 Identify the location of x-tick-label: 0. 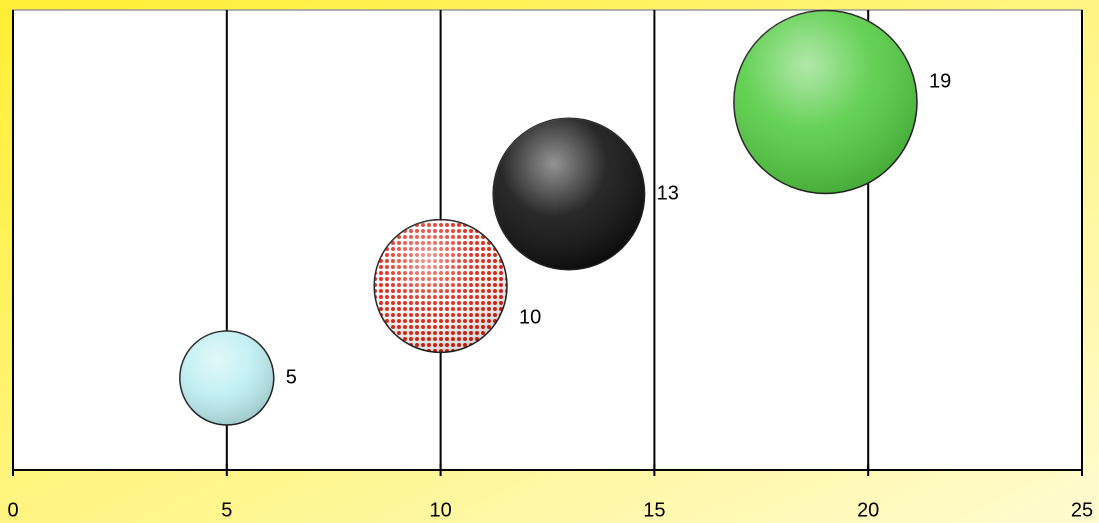
(12, 510).